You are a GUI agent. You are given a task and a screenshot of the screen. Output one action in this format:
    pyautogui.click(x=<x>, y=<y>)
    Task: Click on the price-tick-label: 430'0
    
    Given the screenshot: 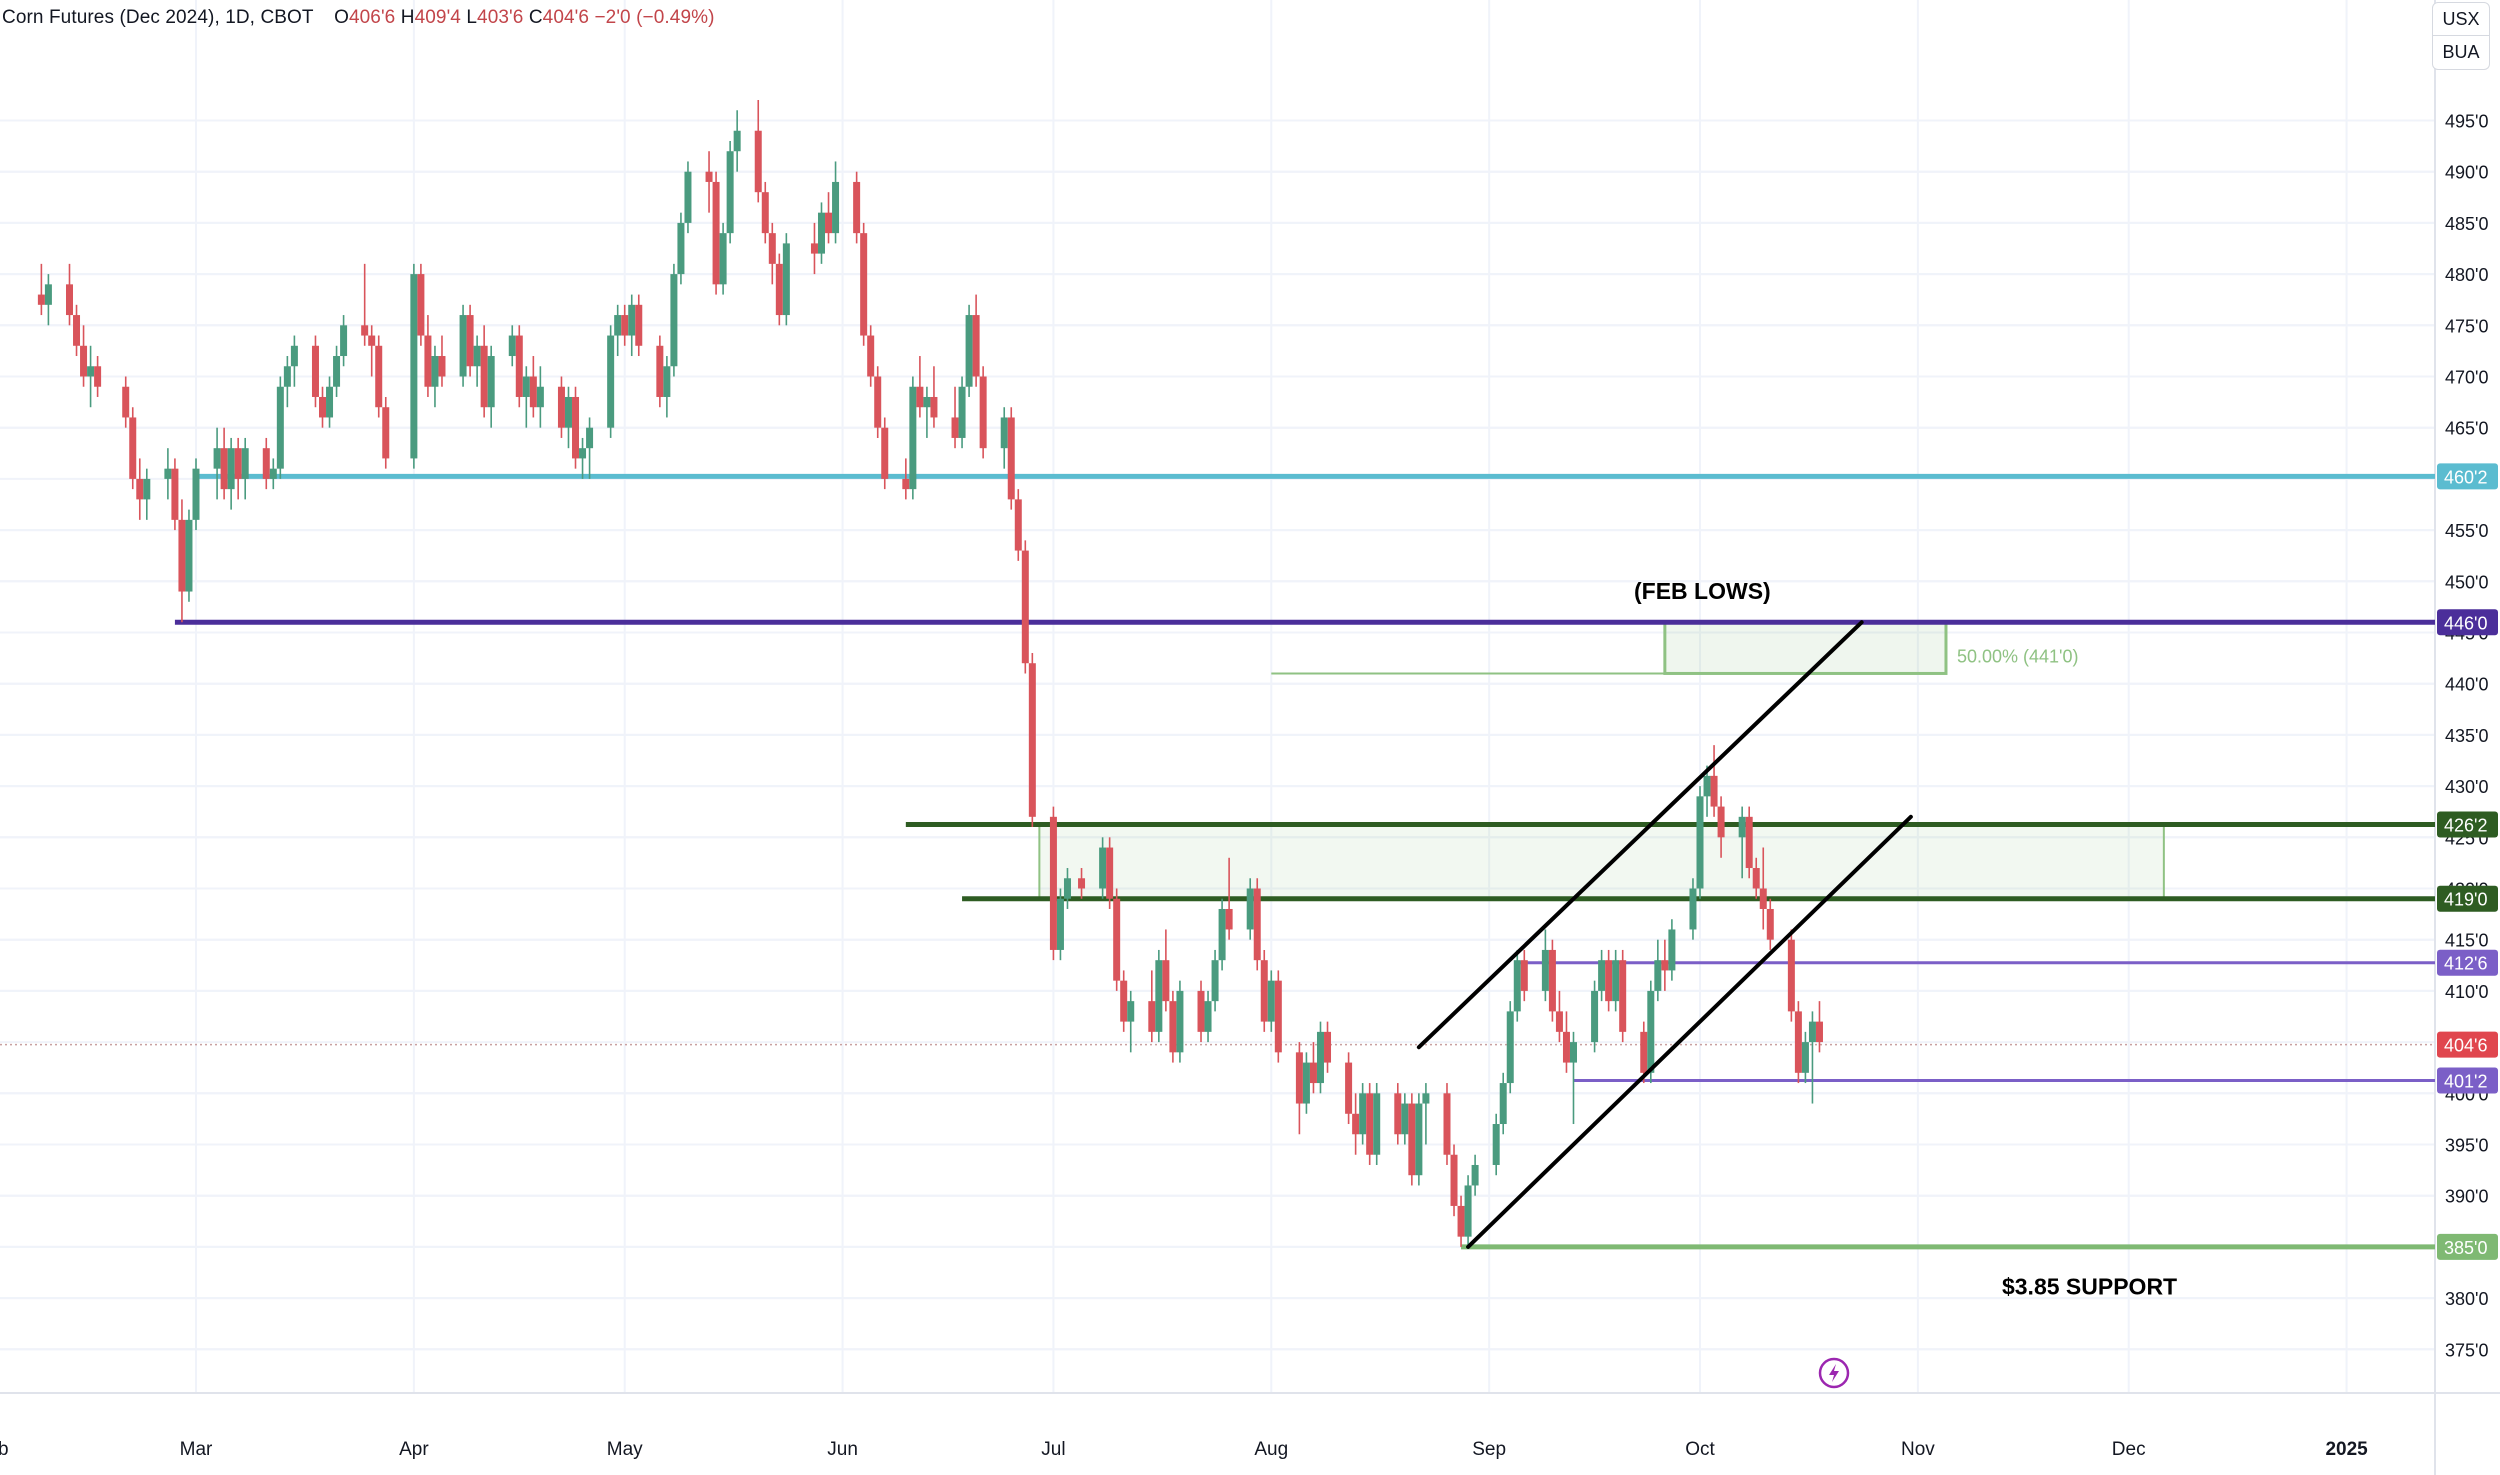 What is the action you would take?
    pyautogui.click(x=2466, y=787)
    